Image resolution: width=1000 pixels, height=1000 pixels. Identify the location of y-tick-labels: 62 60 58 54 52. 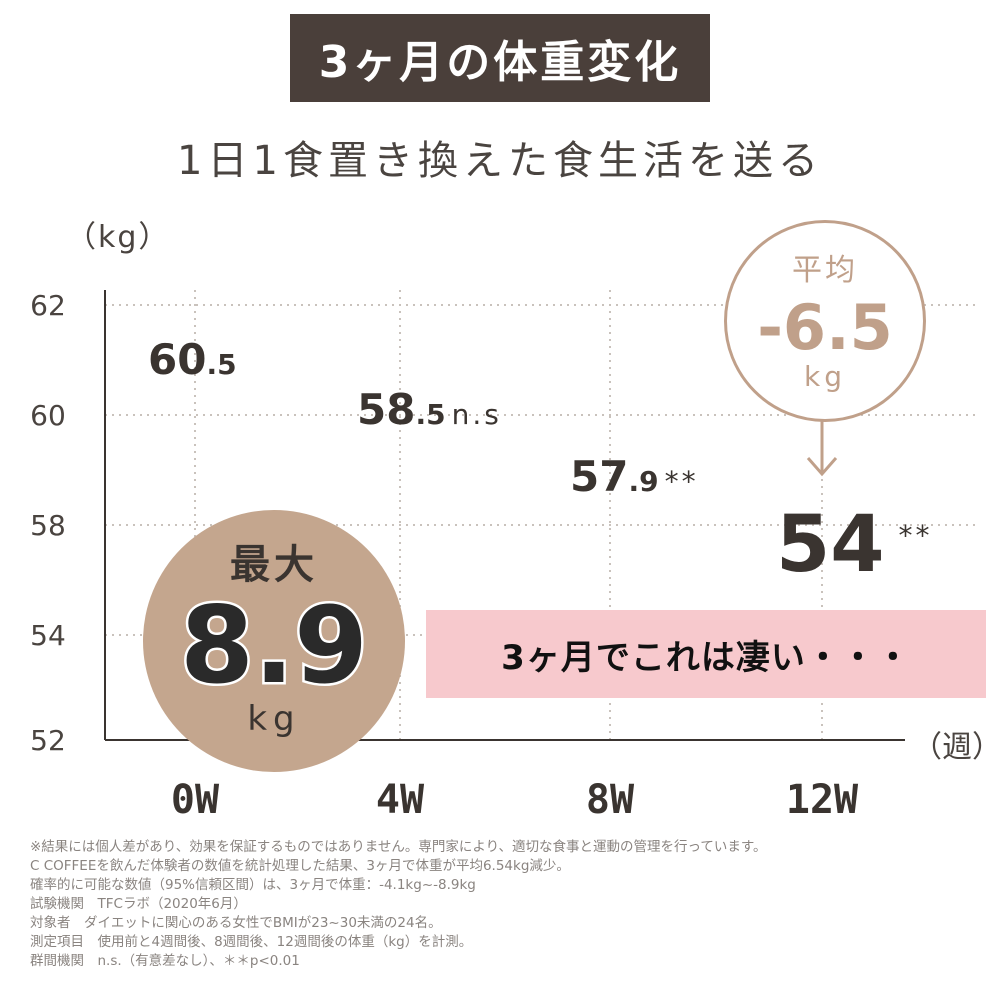
(48, 523).